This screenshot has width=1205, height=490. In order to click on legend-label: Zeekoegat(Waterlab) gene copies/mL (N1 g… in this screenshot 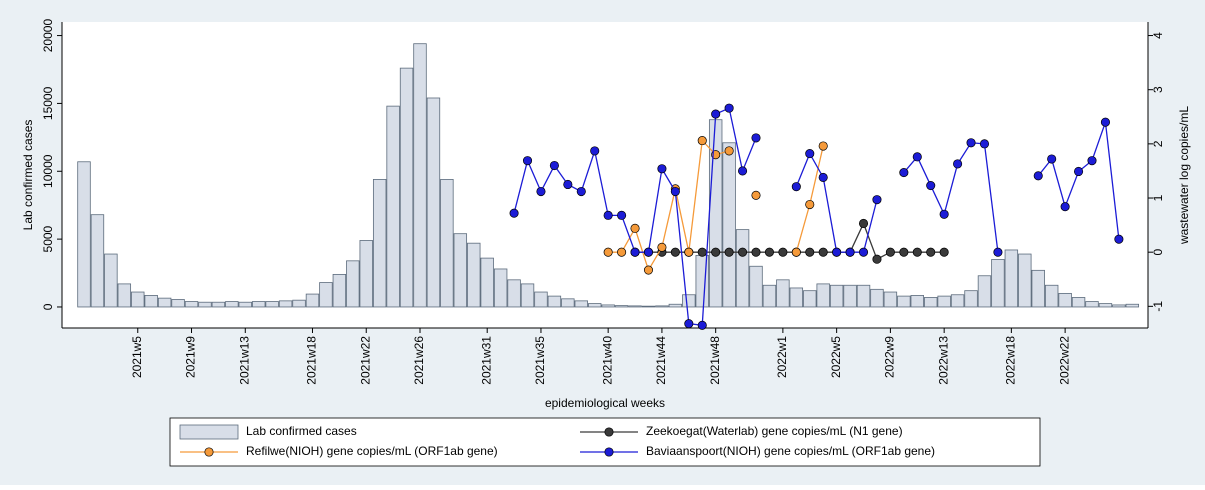, I will do `click(774, 431)`.